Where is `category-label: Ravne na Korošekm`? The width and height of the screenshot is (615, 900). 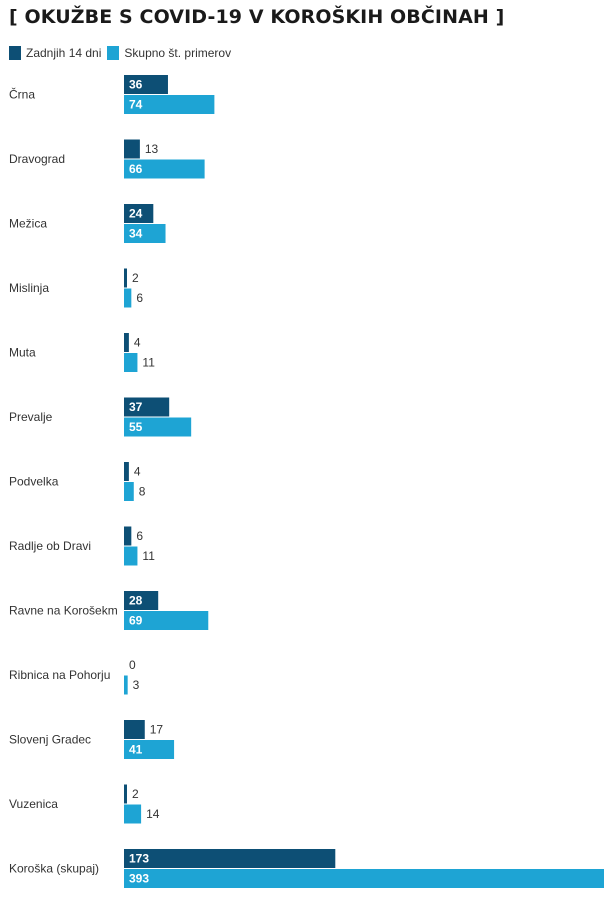
category-label: Ravne na Korošekm is located at coordinates (63, 611).